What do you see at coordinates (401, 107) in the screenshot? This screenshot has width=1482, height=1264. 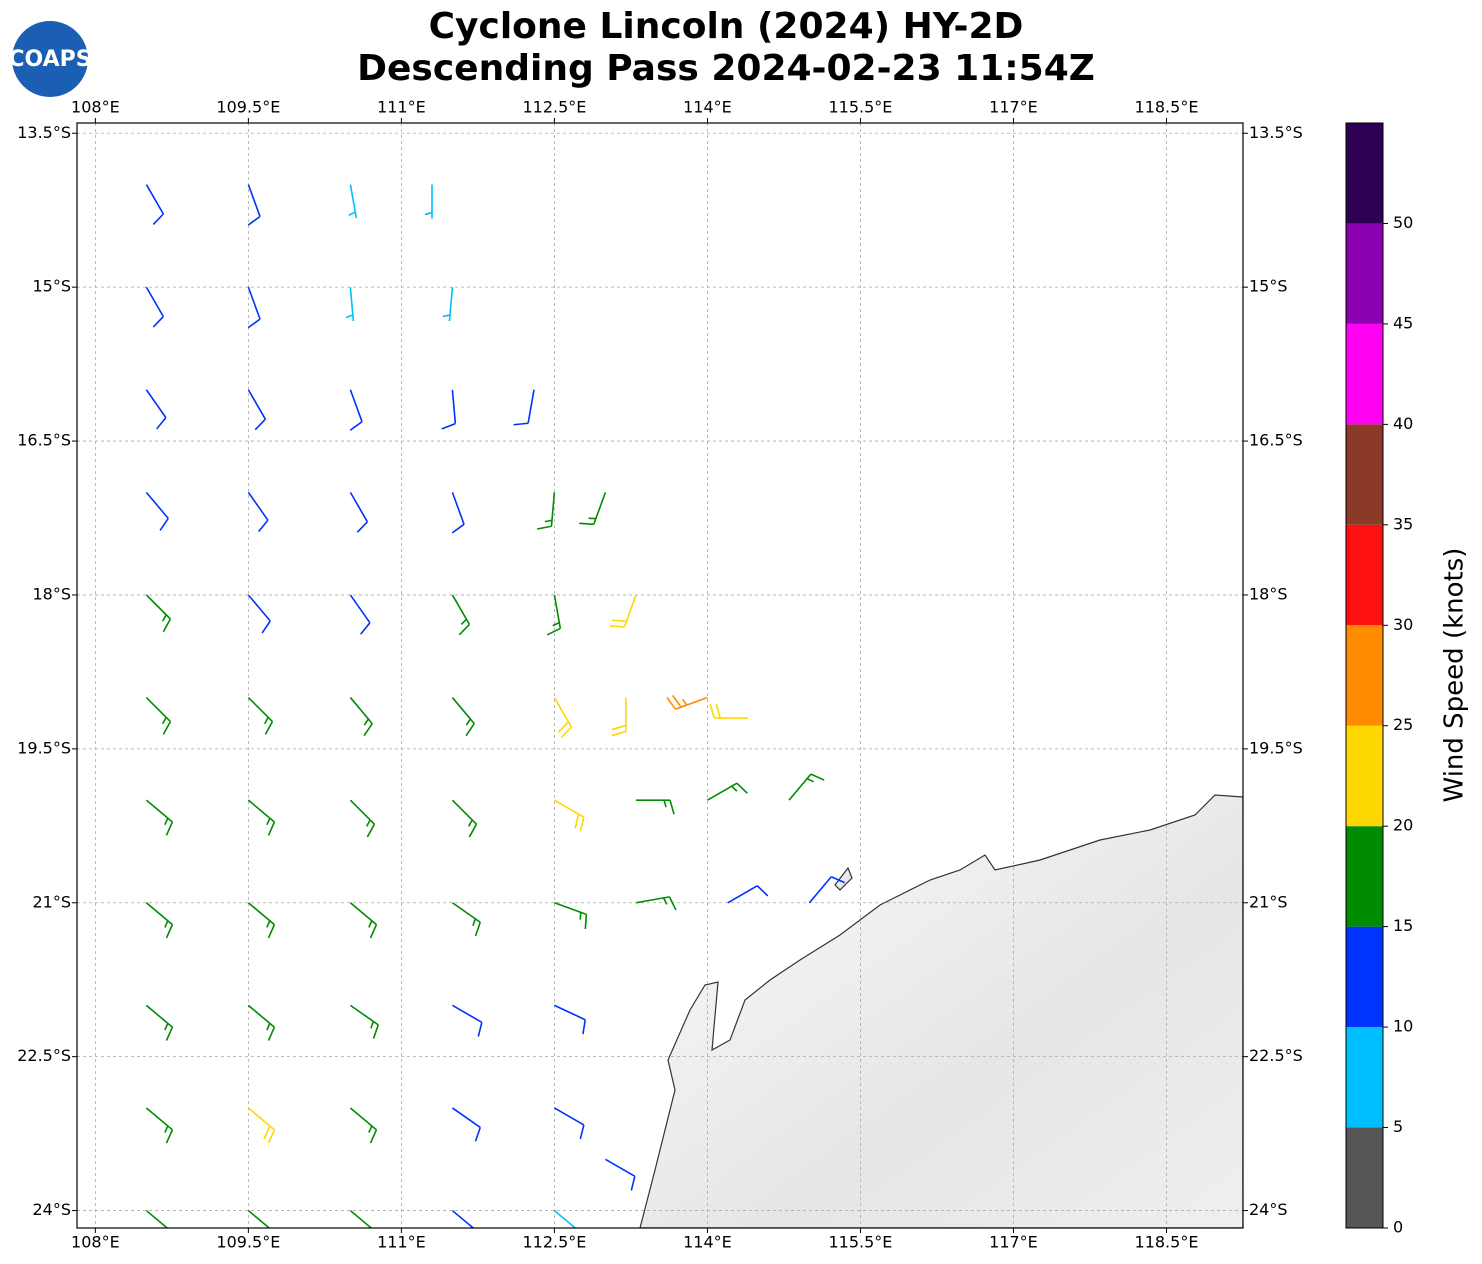 I see `x-tick-label: 111°E` at bounding box center [401, 107].